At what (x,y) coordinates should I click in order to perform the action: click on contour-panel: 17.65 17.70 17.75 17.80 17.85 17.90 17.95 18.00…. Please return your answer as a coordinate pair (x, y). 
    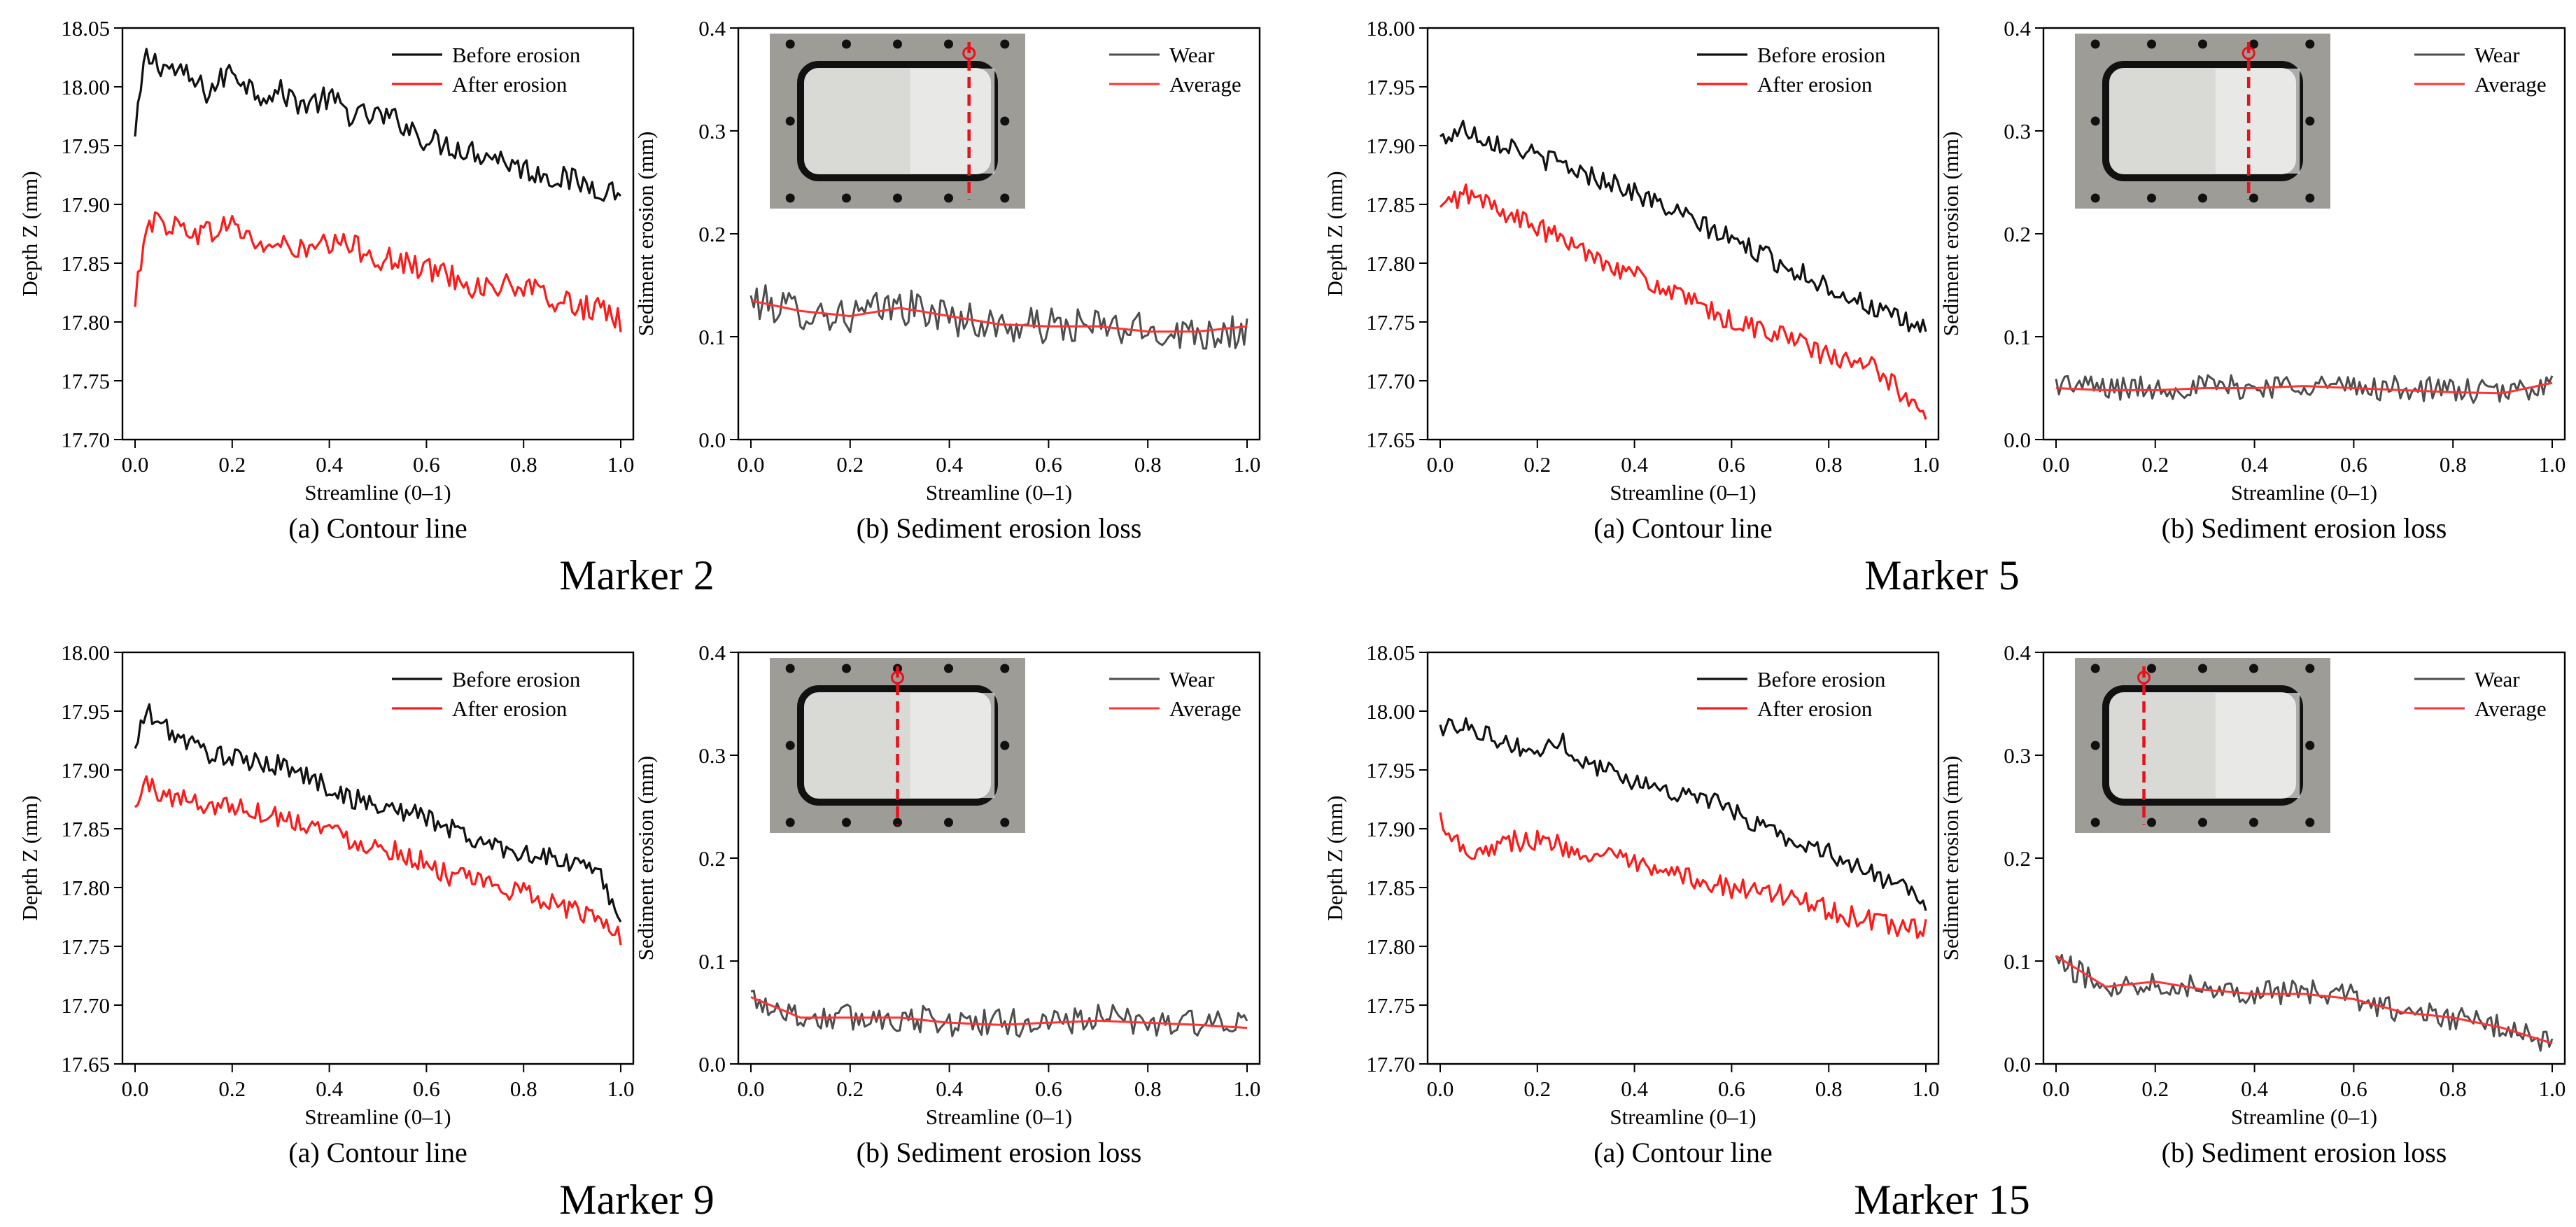
    Looking at the image, I should click on (325, 904).